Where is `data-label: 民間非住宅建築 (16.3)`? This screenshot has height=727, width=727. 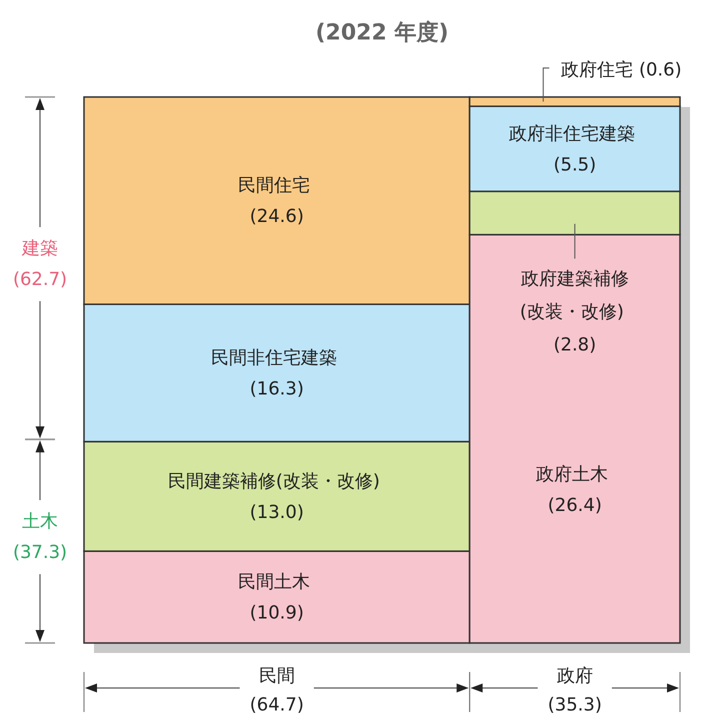
data-label: 民間非住宅建築 (16.3) is located at coordinates (276, 372).